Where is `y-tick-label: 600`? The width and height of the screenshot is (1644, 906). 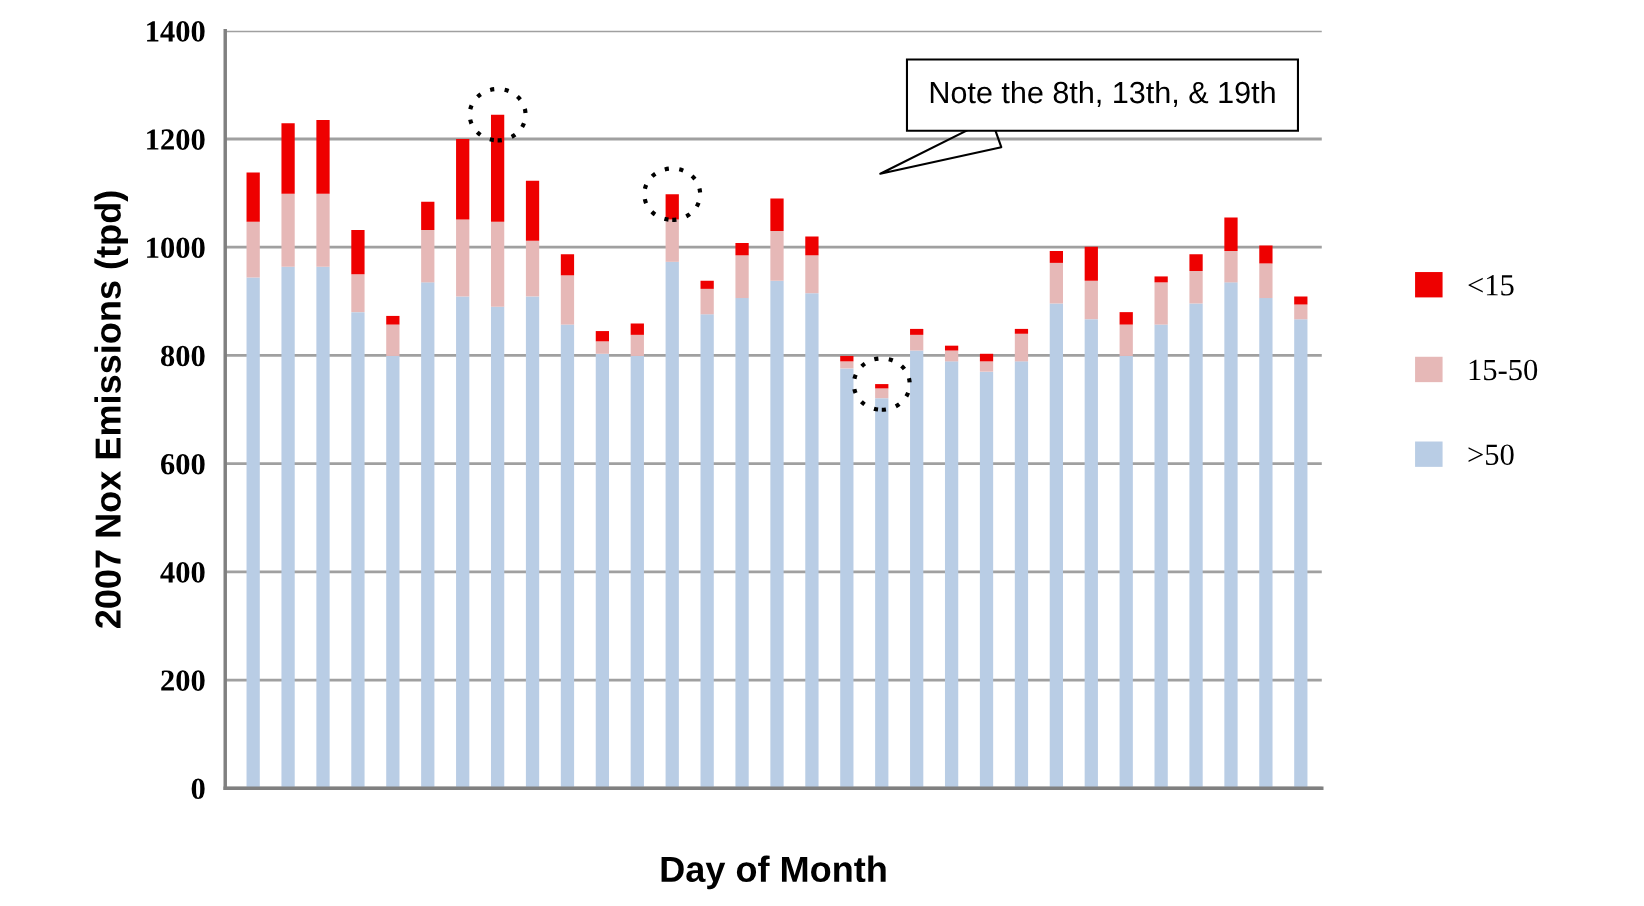
y-tick-label: 600 is located at coordinates (183, 464).